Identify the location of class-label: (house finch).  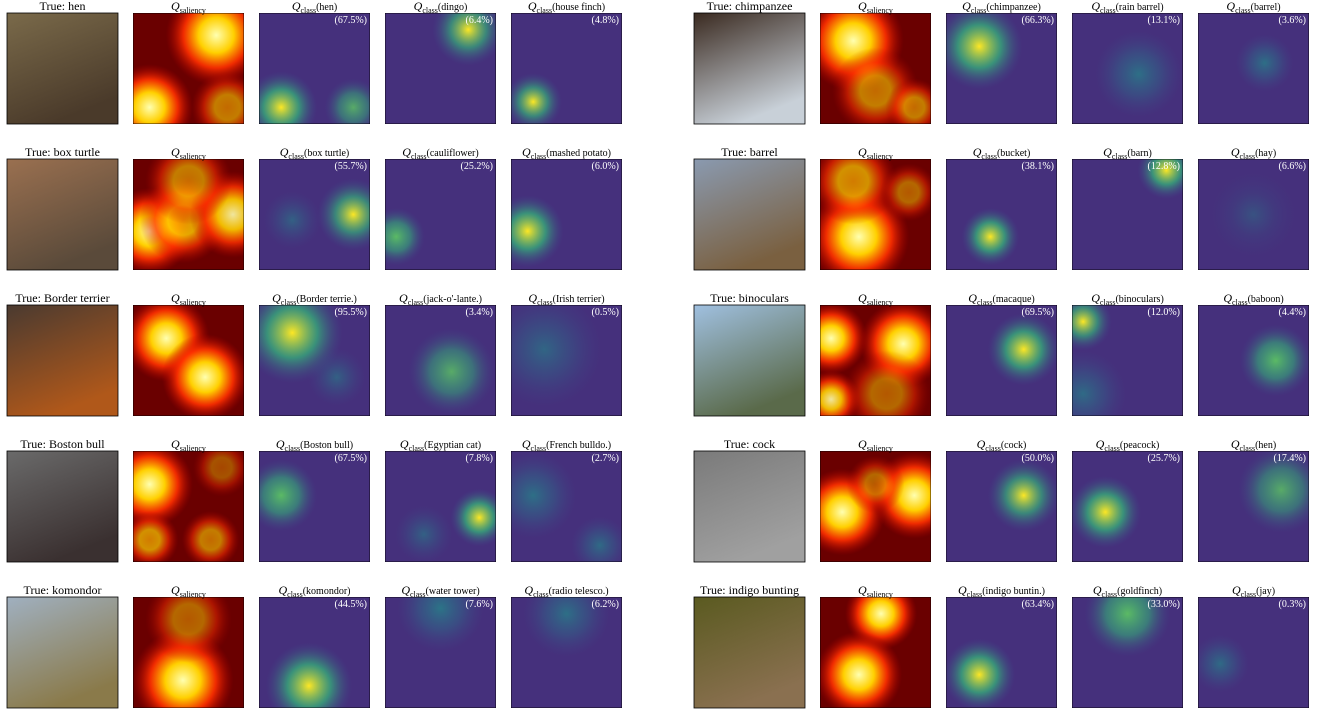
(578, 7).